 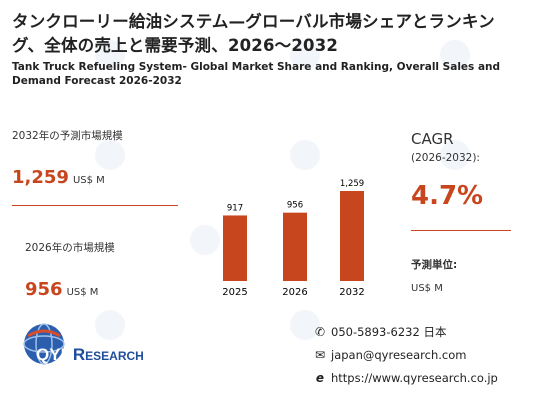 I want to click on contact-phone: ✆ 050-5893-6232 日本, so click(x=379, y=332).